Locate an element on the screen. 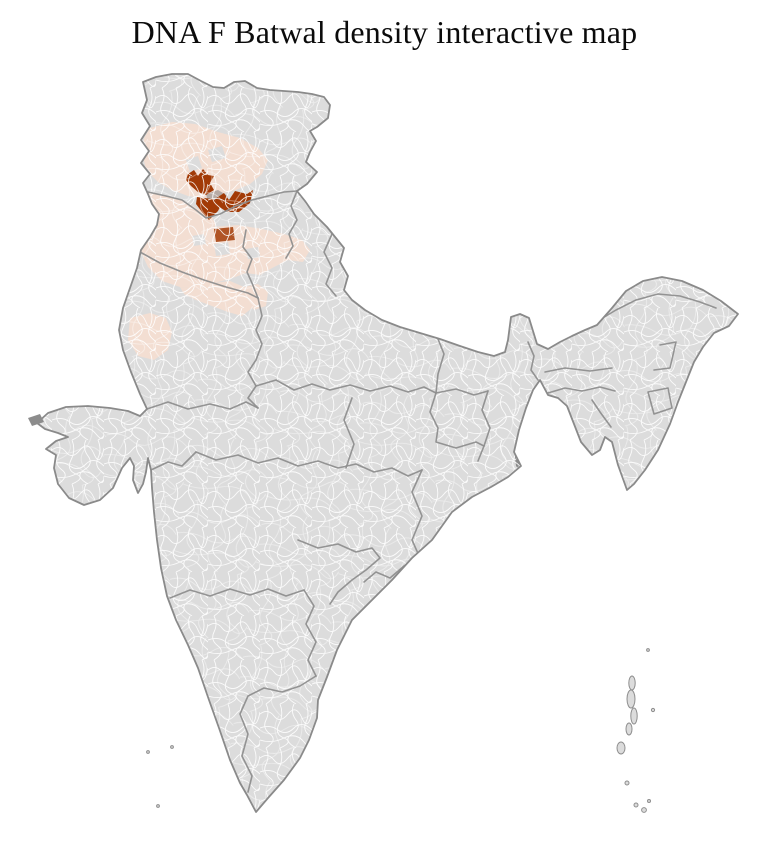  kutch-islets is located at coordinates (36, 420).